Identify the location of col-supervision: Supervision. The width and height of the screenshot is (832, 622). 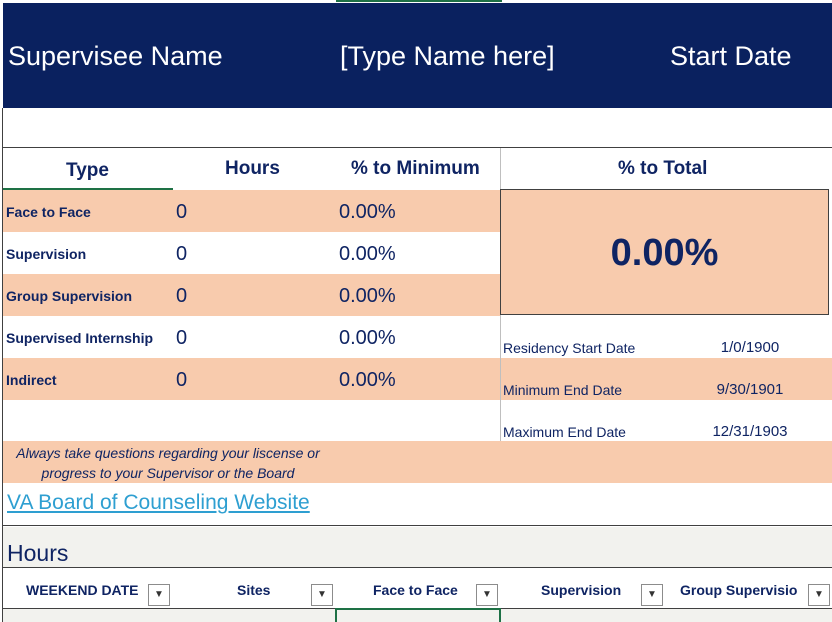
(581, 590).